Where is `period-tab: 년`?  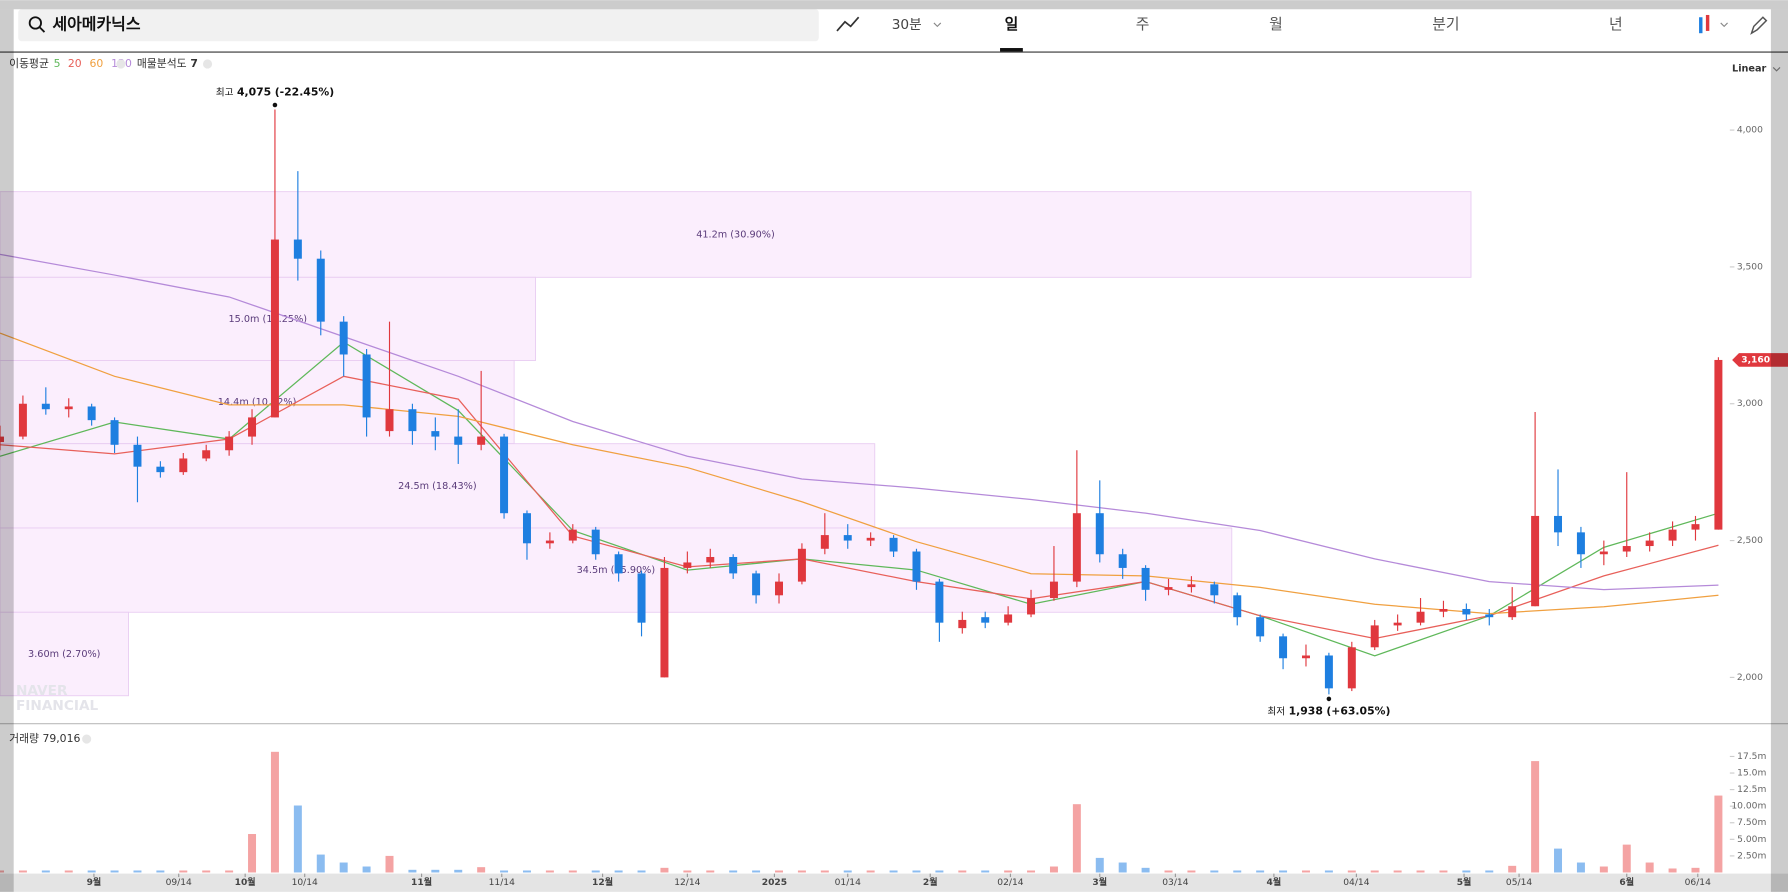 period-tab: 년 is located at coordinates (1616, 24).